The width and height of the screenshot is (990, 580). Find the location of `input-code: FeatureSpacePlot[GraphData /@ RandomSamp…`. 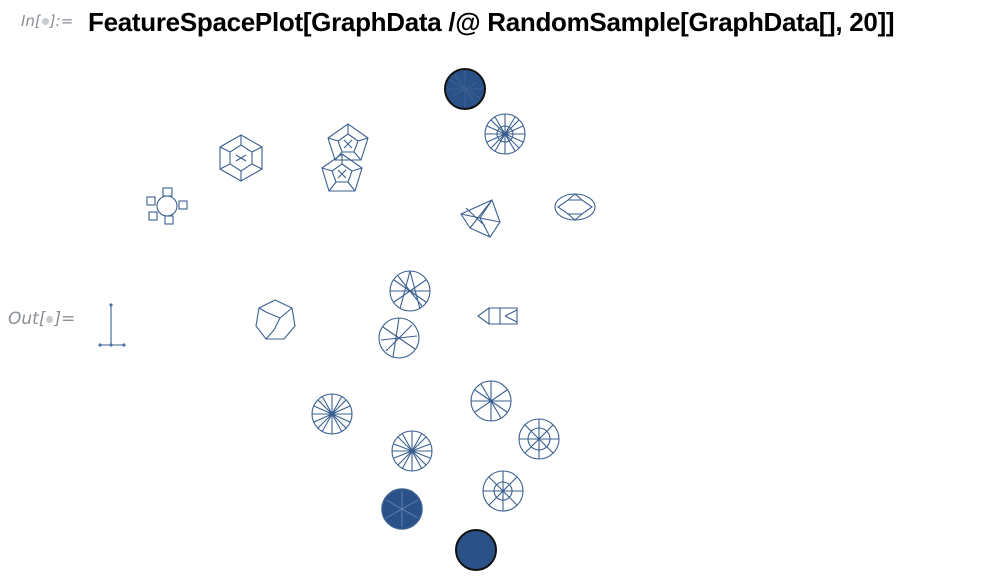

input-code: FeatureSpacePlot[GraphData /@ RandomSamp… is located at coordinates (491, 22).